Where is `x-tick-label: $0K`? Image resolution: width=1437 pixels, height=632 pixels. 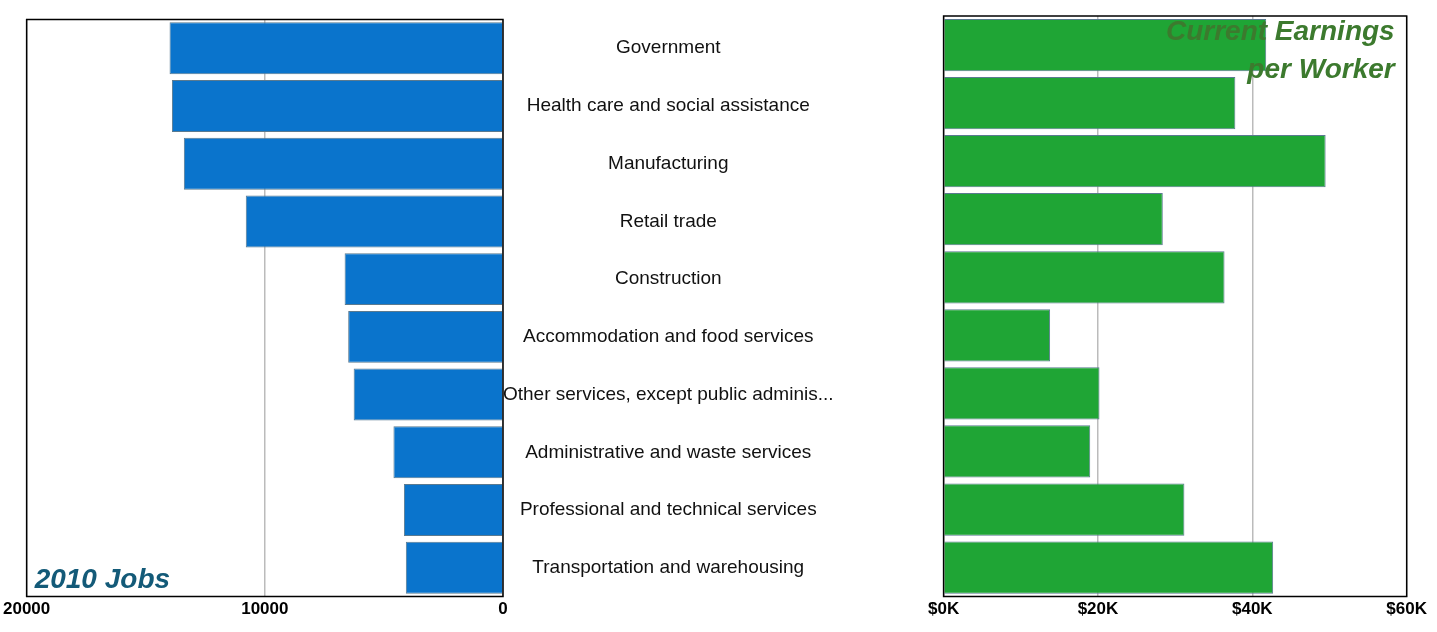 x-tick-label: $0K is located at coordinates (944, 609).